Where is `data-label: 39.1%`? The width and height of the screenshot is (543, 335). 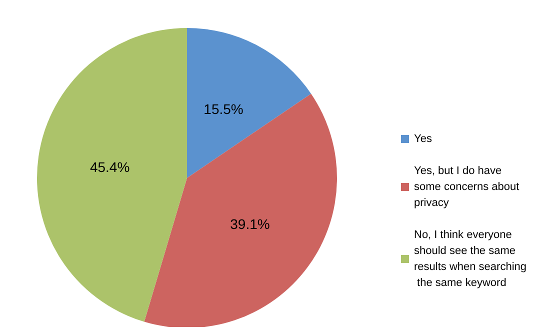
data-label: 39.1% is located at coordinates (250, 224).